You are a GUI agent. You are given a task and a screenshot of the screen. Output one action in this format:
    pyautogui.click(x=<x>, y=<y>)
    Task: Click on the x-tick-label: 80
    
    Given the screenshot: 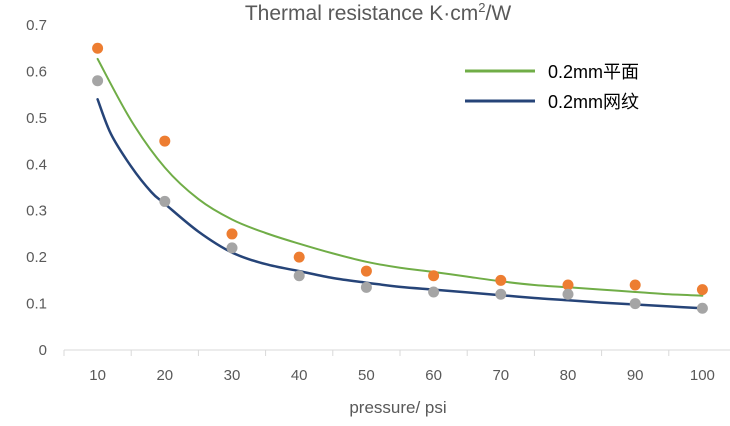 What is the action you would take?
    pyautogui.click(x=568, y=375)
    